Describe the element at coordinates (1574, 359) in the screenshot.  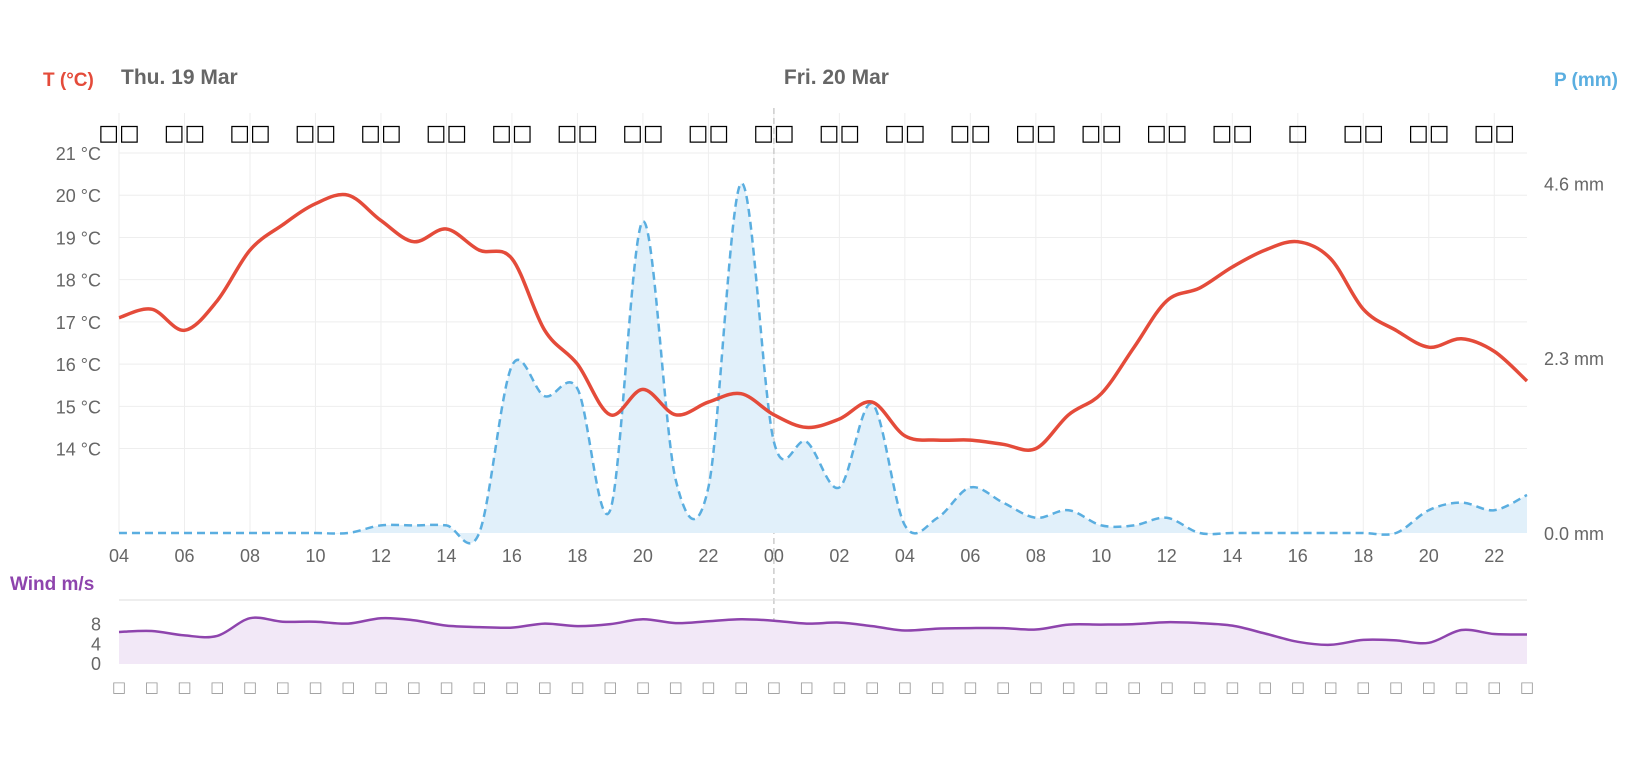
I see `precipitation-tick-label: 2.3 mm` at that location.